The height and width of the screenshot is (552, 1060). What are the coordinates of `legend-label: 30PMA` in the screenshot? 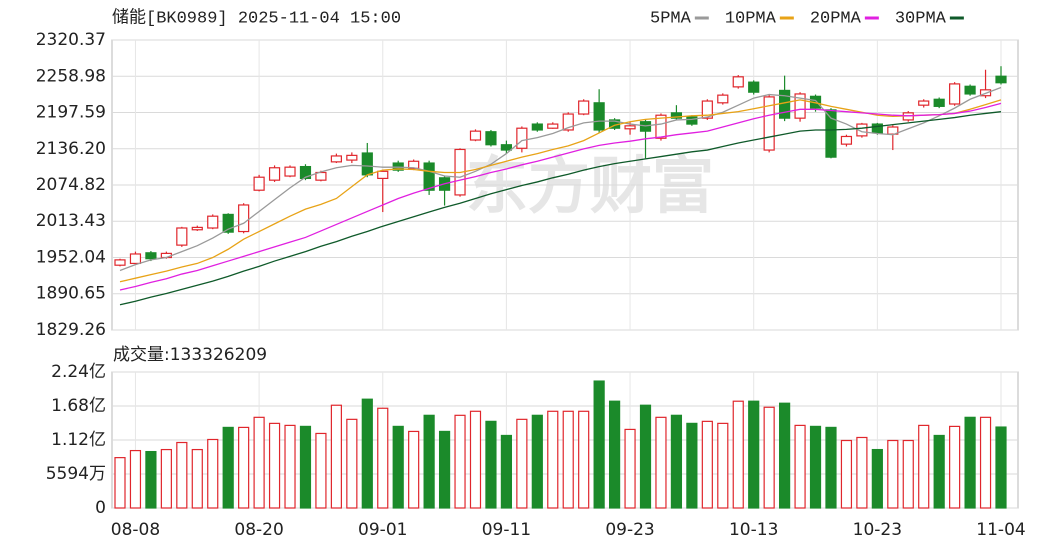 It's located at (921, 18).